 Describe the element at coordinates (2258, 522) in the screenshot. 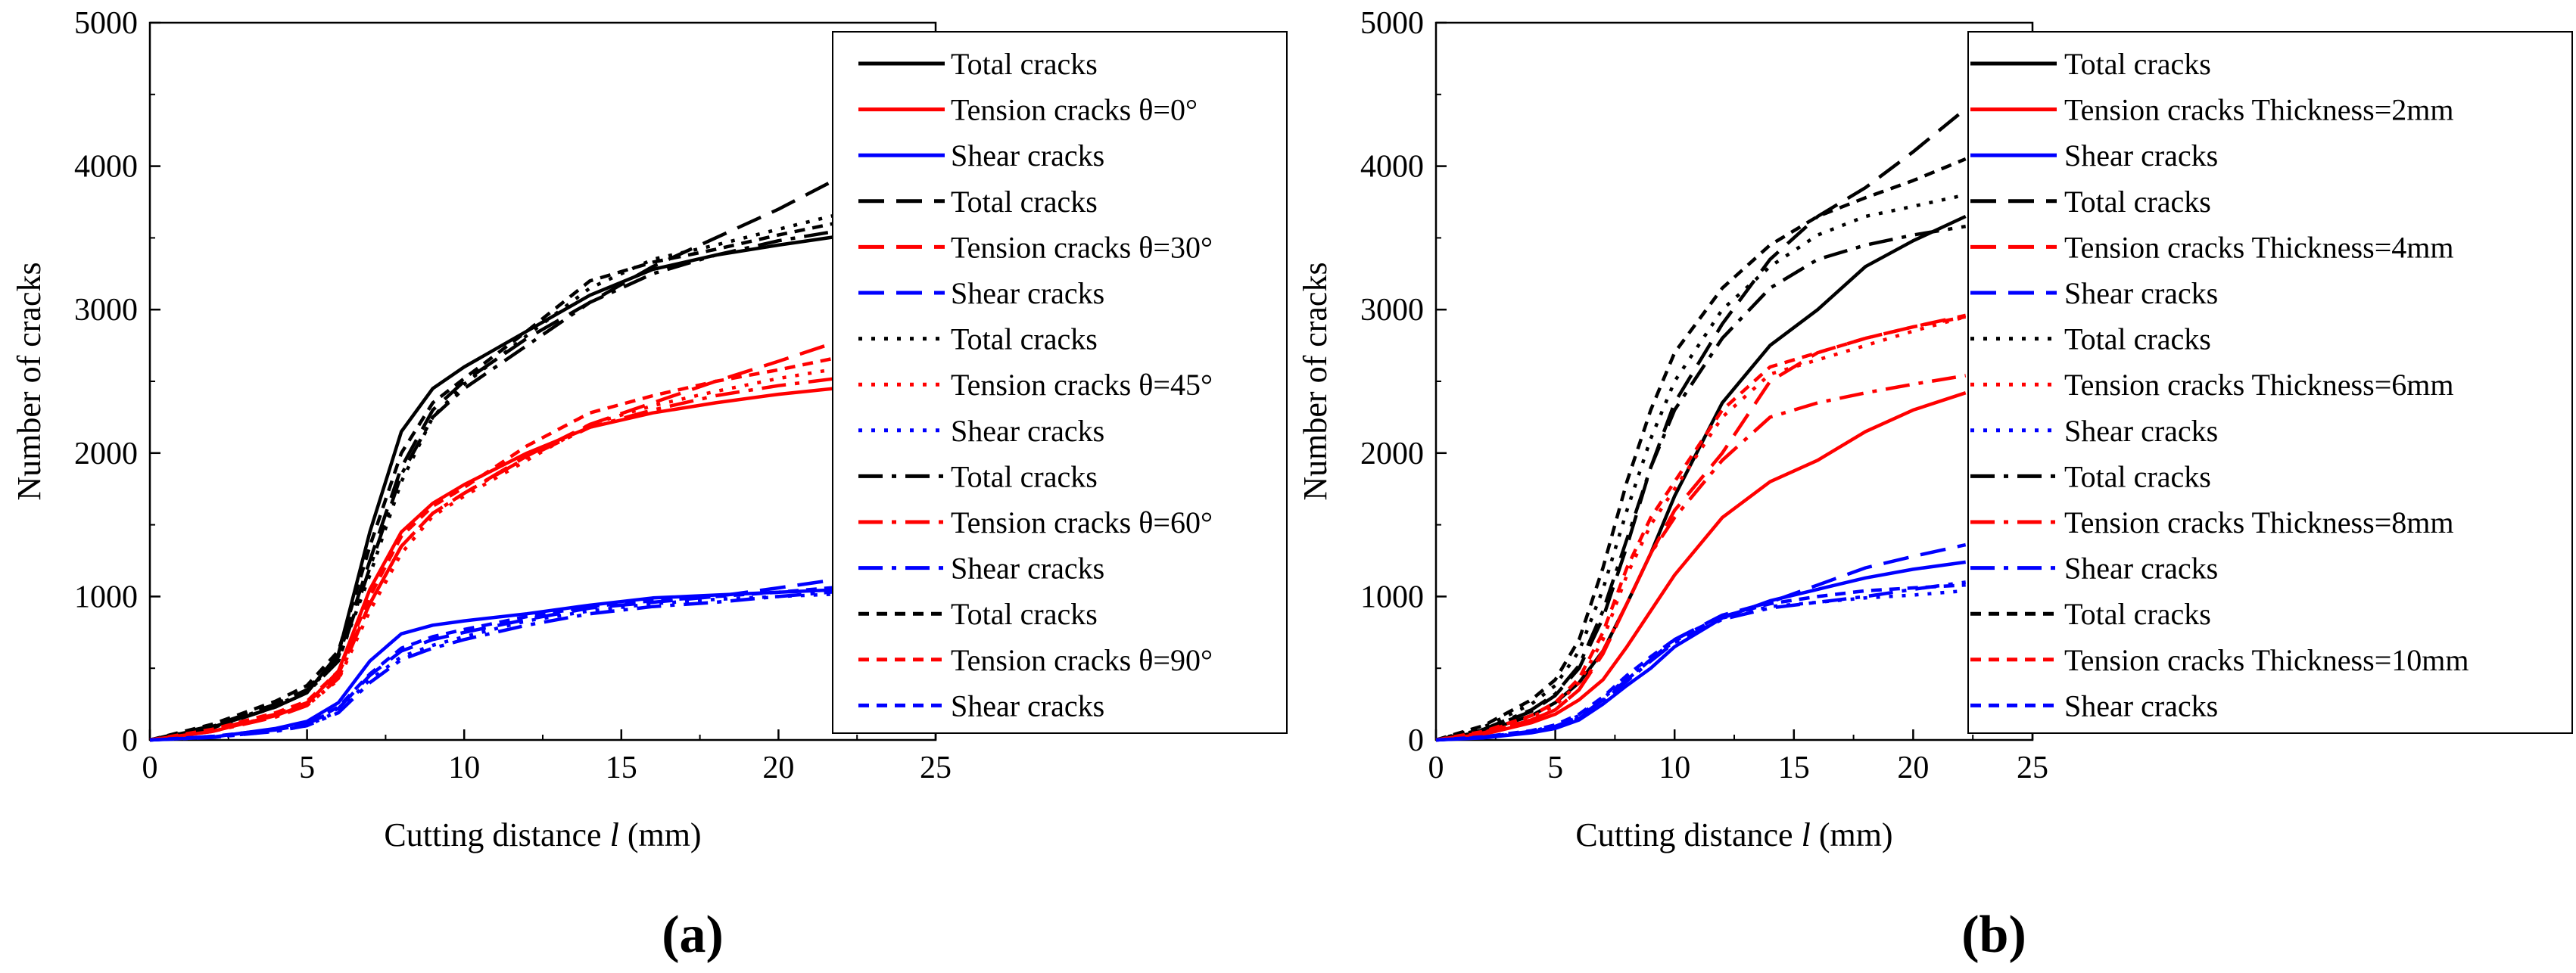

I see `legend-entry: Tension cracks Thickness=8mm` at that location.